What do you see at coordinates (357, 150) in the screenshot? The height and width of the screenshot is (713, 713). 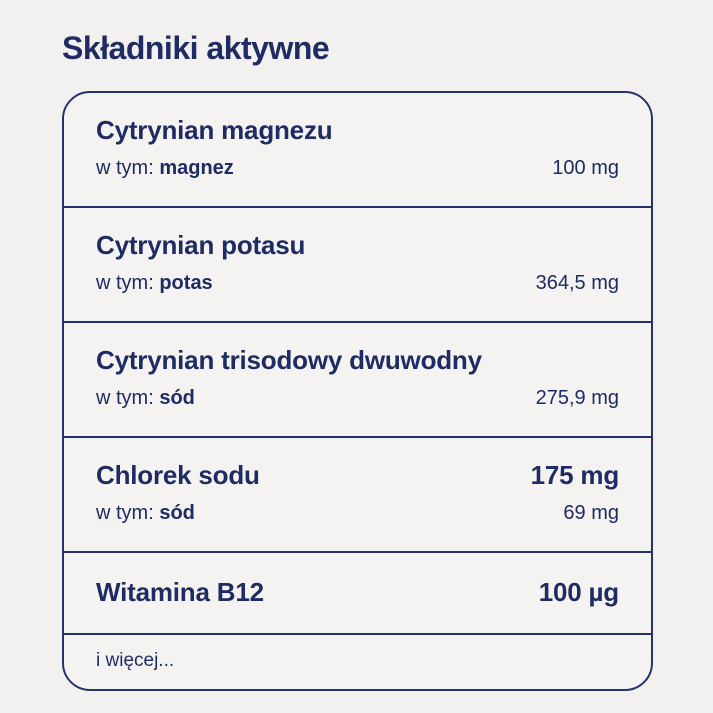 I see `ingredient-row-magnesium-citrate: Cytrynian magnezu w tym: magnez 100 mg` at bounding box center [357, 150].